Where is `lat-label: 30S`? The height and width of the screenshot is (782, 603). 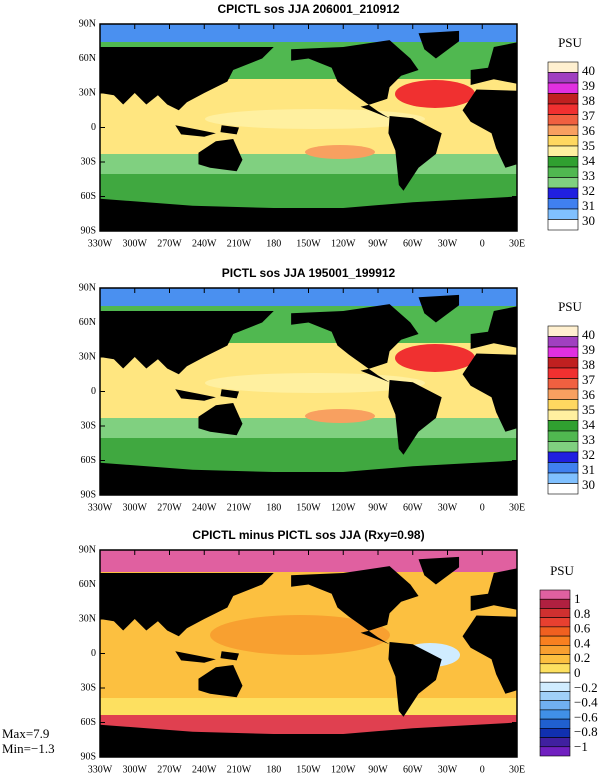 lat-label: 30S is located at coordinates (88, 425).